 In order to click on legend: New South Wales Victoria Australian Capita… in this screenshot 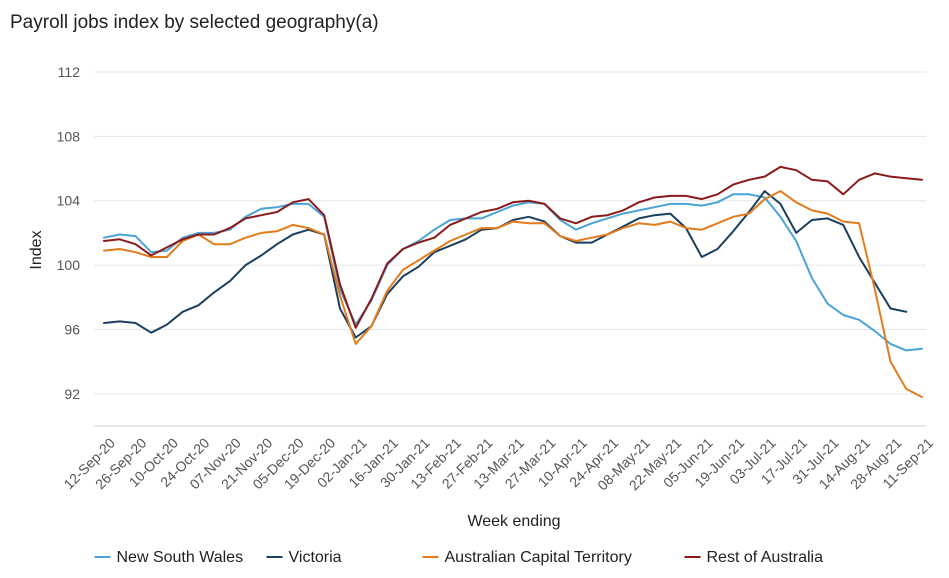, I will do `click(459, 557)`.